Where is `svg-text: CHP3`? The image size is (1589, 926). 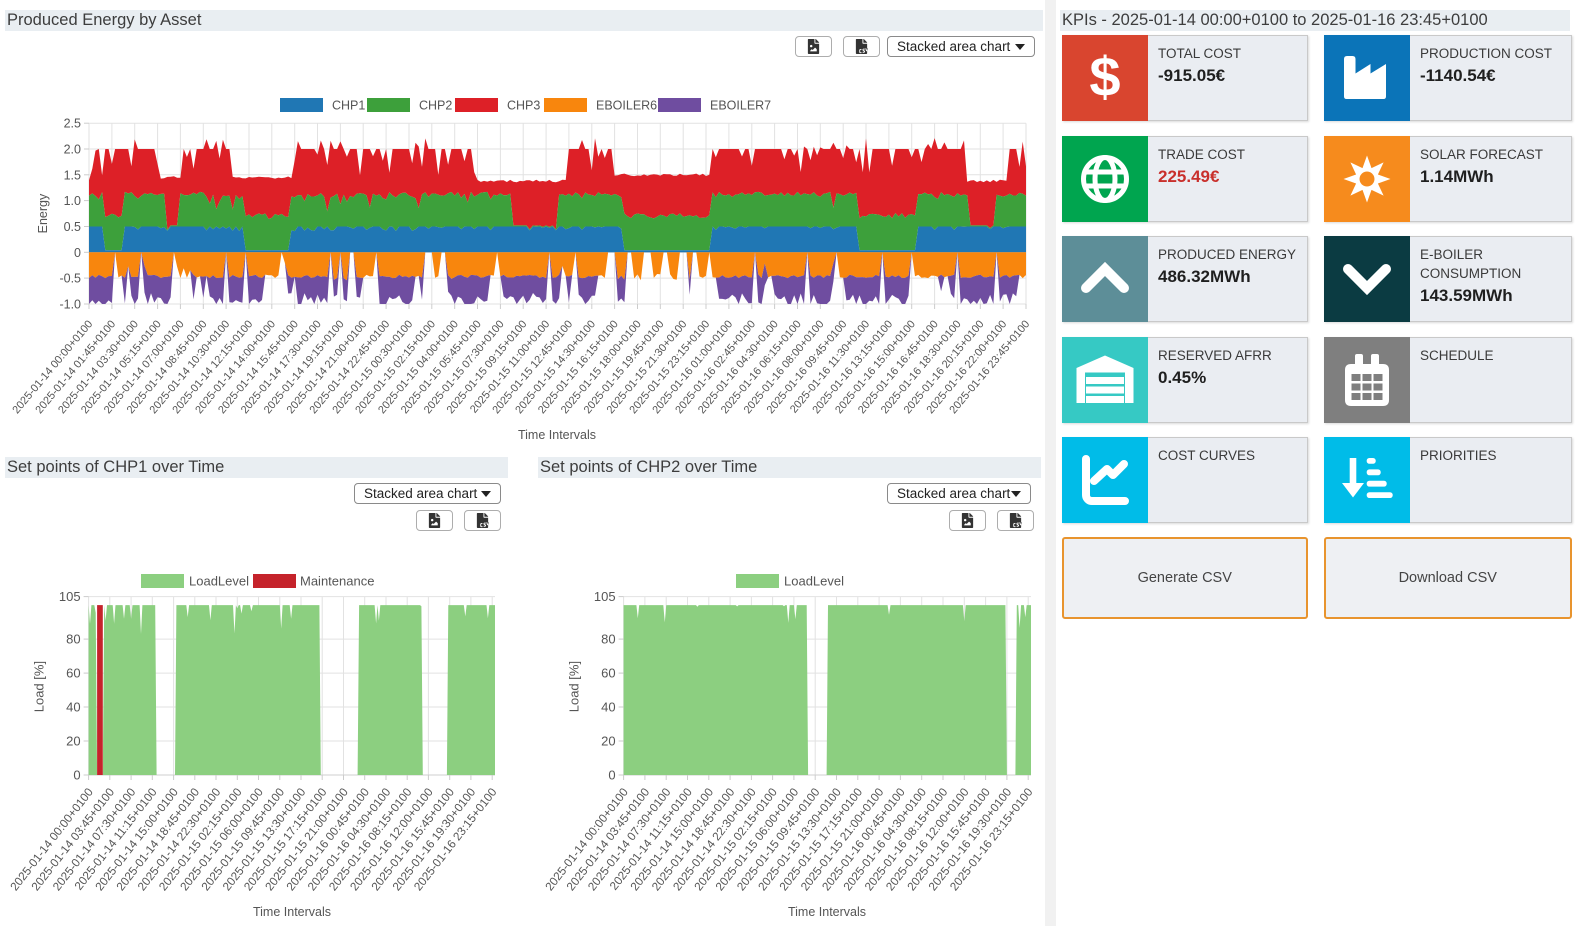 svg-text: CHP3 is located at coordinates (523, 106).